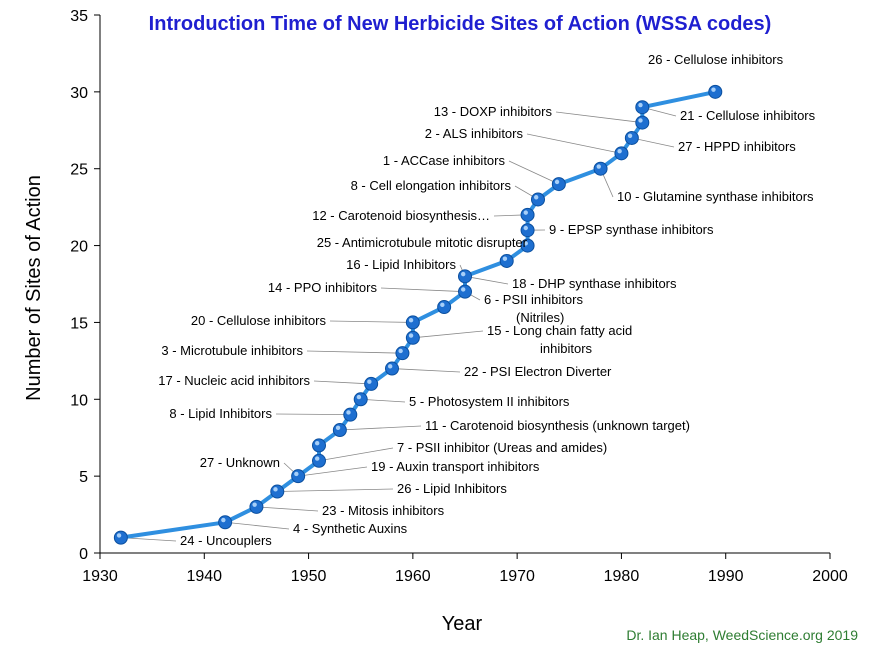 This screenshot has height=648, width=871. What do you see at coordinates (726, 576) in the screenshot?
I see `x-tick-label: 1990` at bounding box center [726, 576].